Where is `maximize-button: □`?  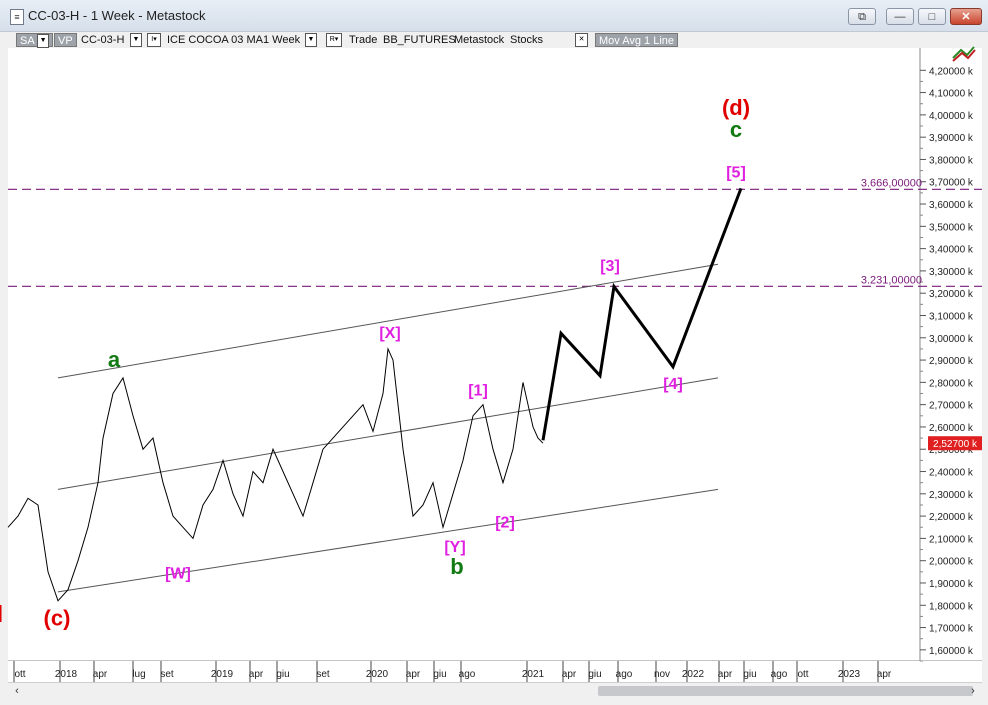
maximize-button: □ is located at coordinates (932, 16).